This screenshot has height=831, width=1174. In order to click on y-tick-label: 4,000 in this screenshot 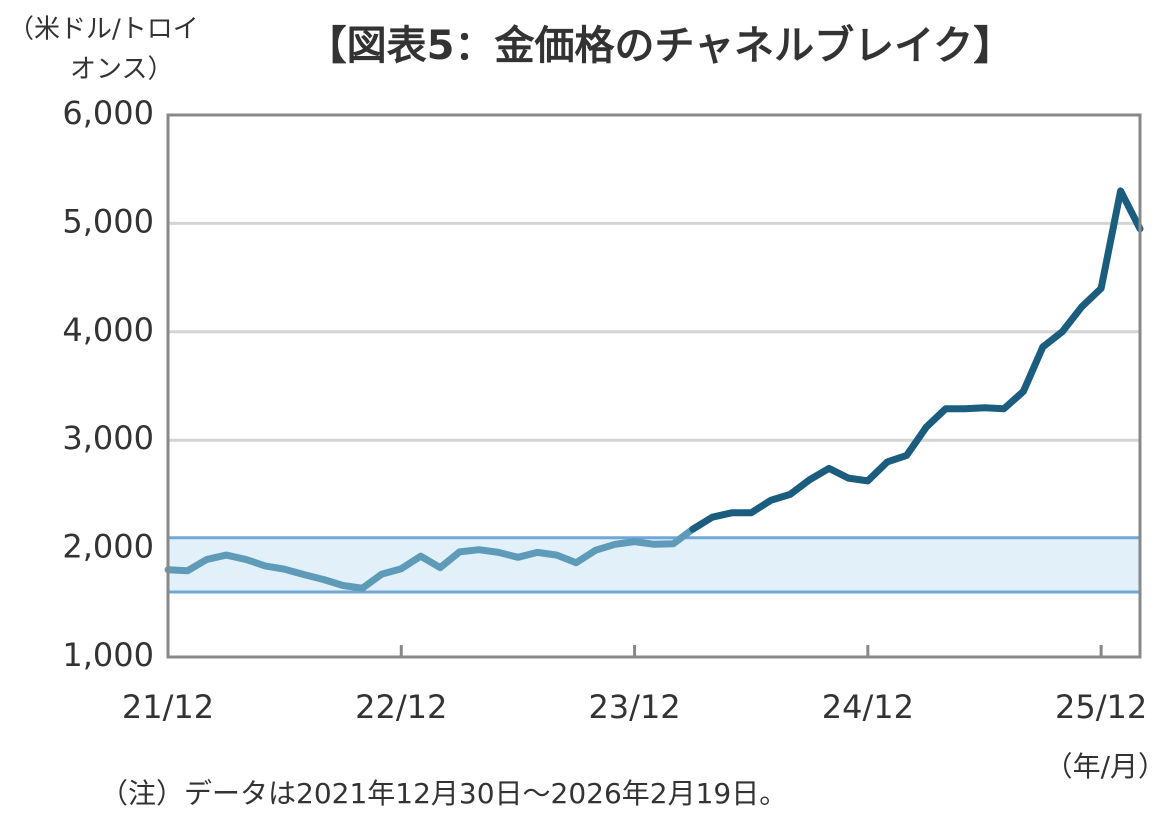, I will do `click(108, 330)`.